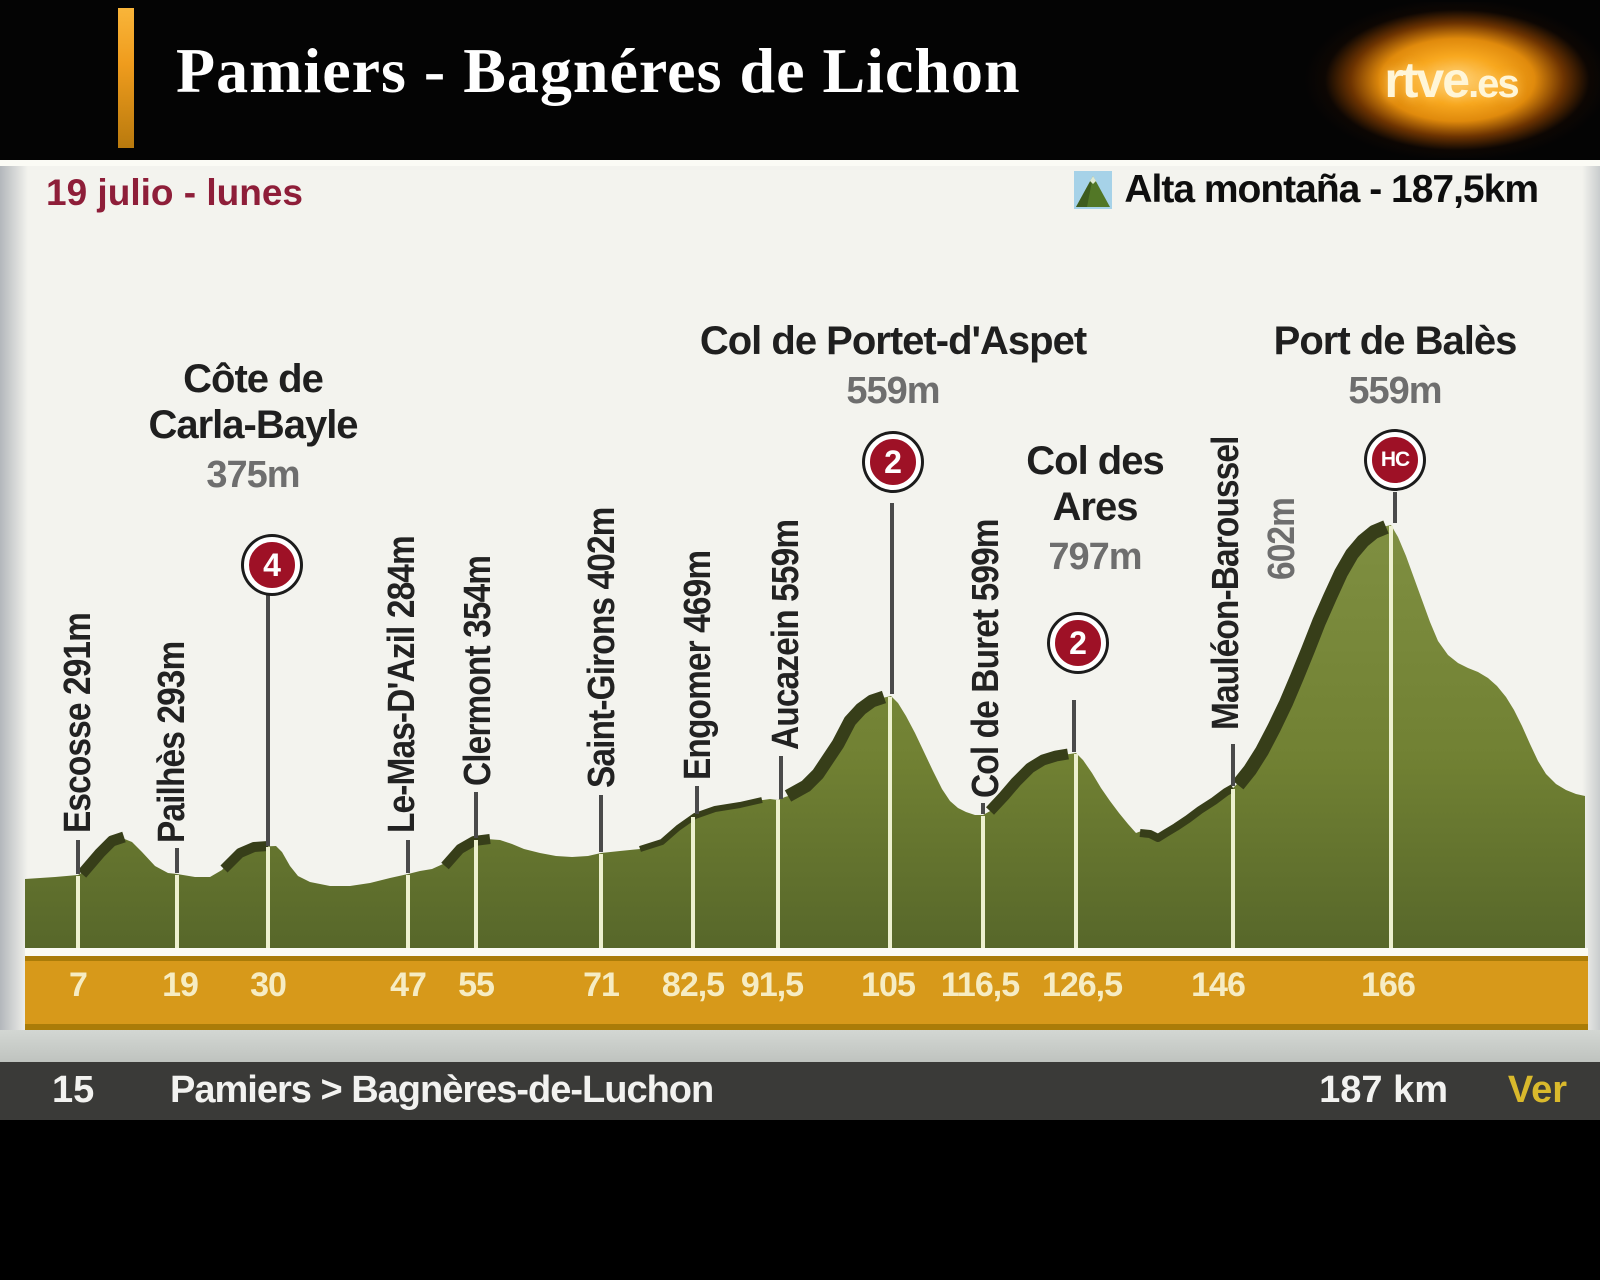 Image resolution: width=1600 pixels, height=1280 pixels. What do you see at coordinates (786, 634) in the screenshot?
I see `landmark-aucazein: Aucazein 559m` at bounding box center [786, 634].